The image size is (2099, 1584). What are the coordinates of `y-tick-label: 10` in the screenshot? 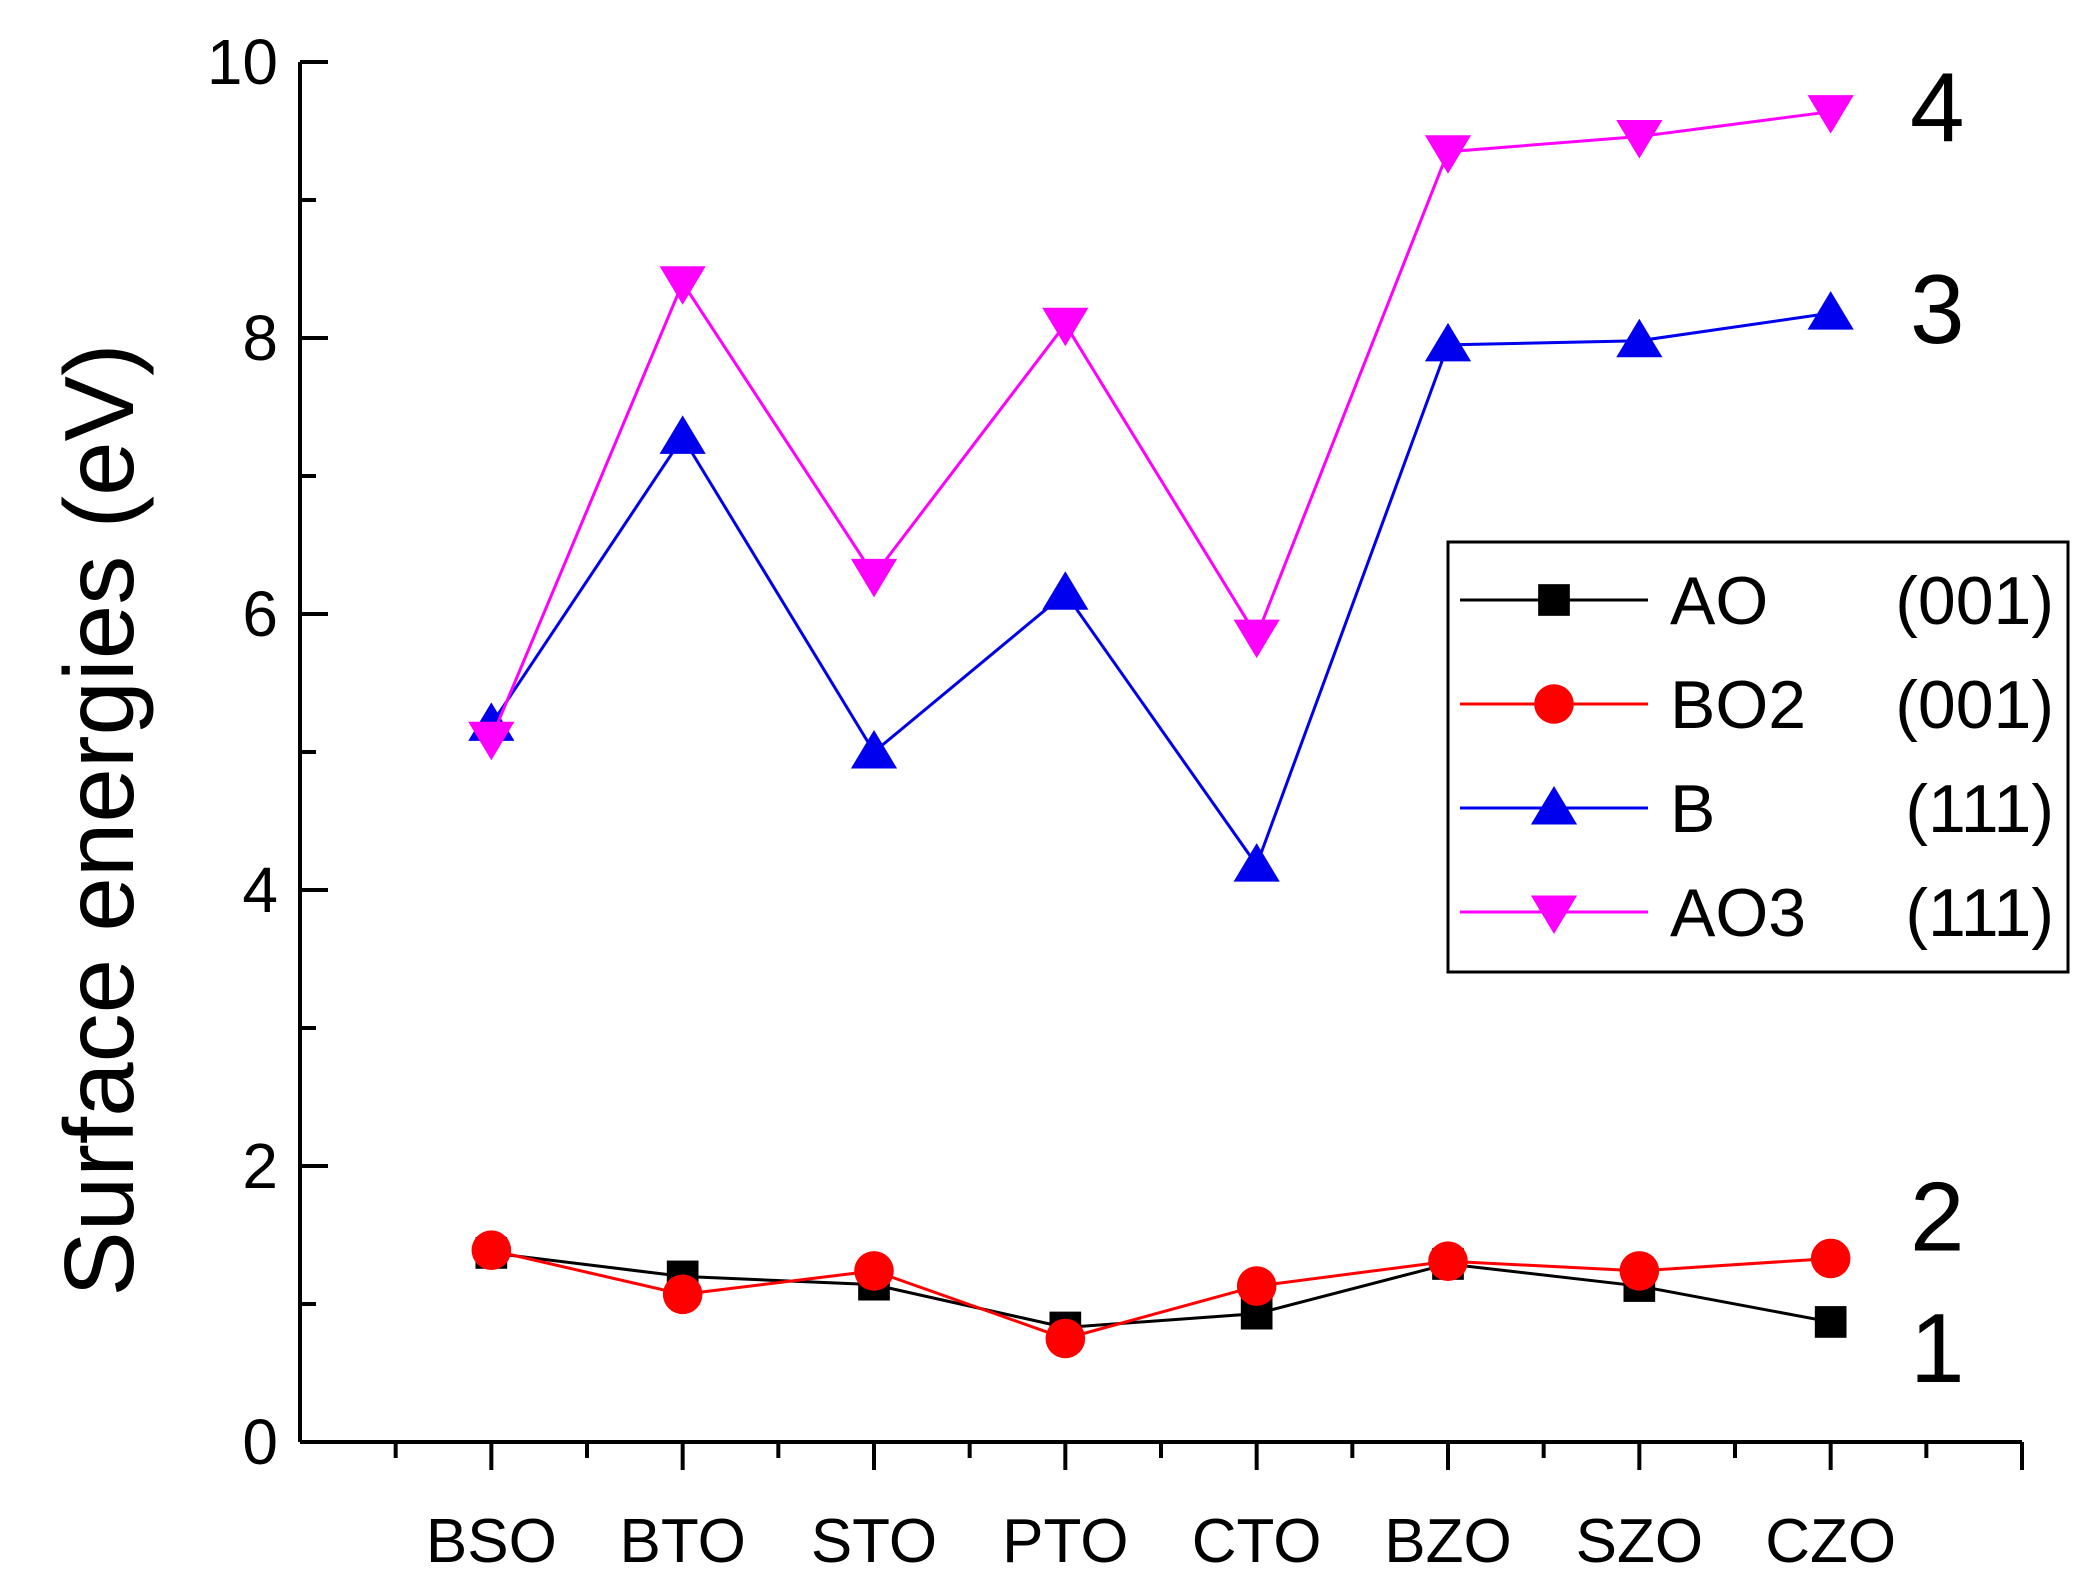 It's located at (242, 62).